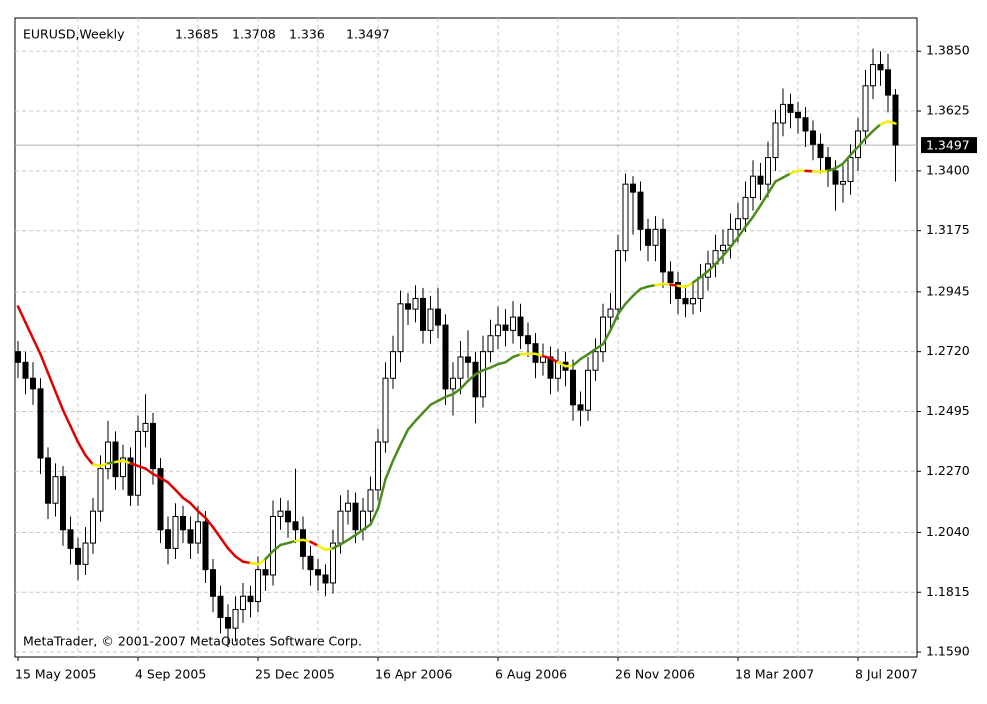 The width and height of the screenshot is (987, 704). Describe the element at coordinates (948, 410) in the screenshot. I see `y-tick-label: 1.2495` at that location.